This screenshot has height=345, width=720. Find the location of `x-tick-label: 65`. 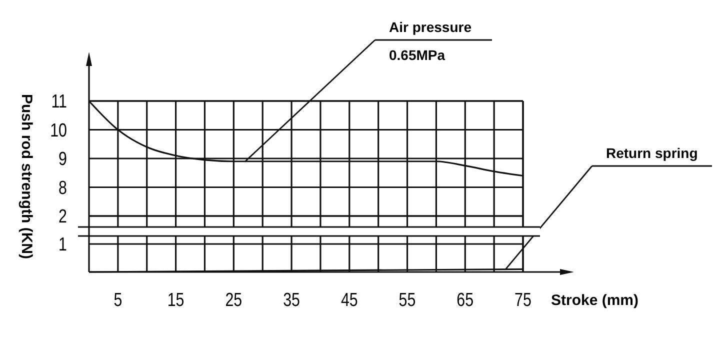

x-tick-label: 65 is located at coordinates (465, 299).